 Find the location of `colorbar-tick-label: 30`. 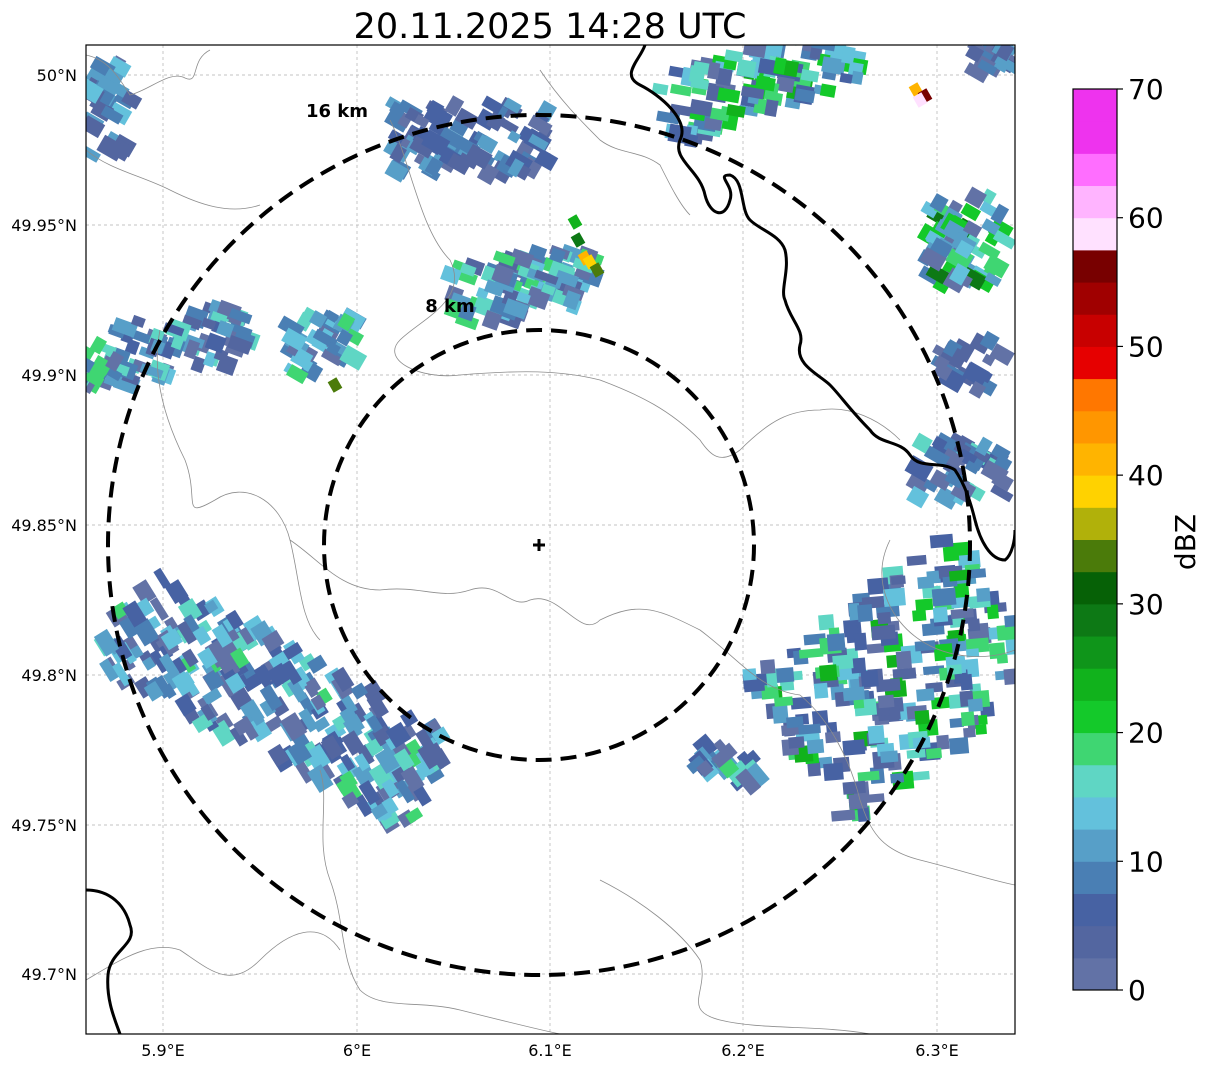

colorbar-tick-label: 30 is located at coordinates (1146, 604).